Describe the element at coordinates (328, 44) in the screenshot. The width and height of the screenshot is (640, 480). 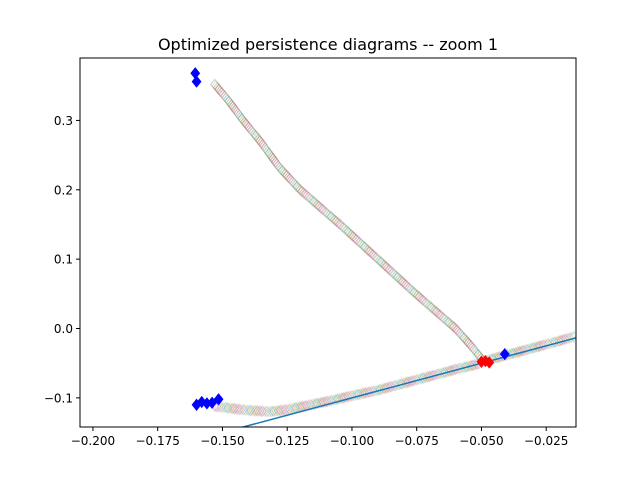
I see `chart-title: Optimized persistence diagrams -- zoom 1` at that location.